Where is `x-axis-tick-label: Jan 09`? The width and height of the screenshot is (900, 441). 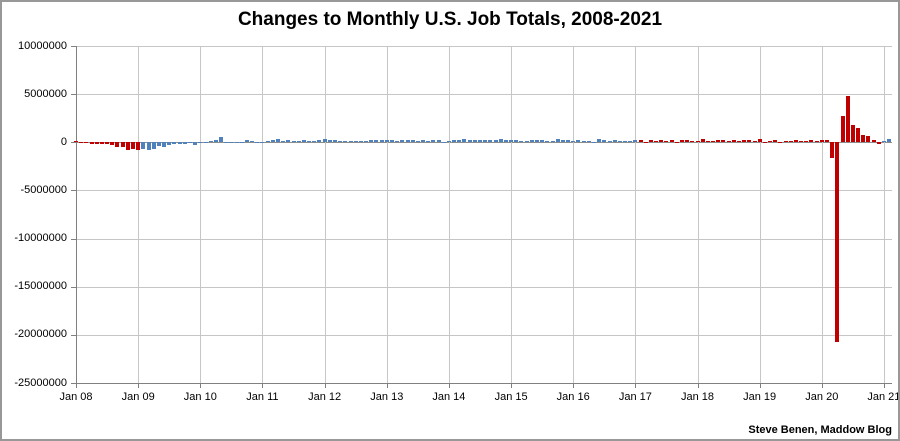
x-axis-tick-label: Jan 09 is located at coordinates (138, 397).